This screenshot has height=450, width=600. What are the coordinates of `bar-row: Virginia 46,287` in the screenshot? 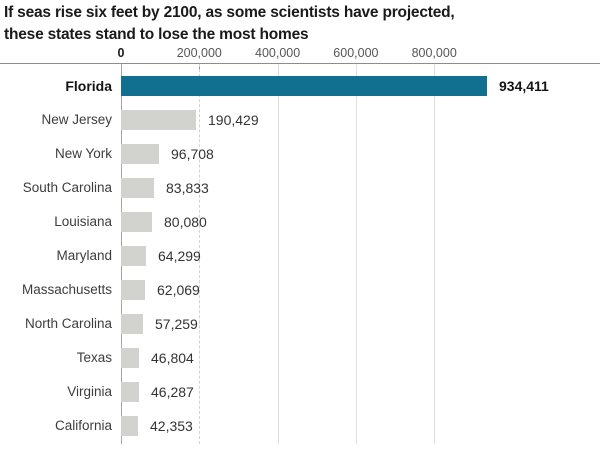 It's located at (300, 392).